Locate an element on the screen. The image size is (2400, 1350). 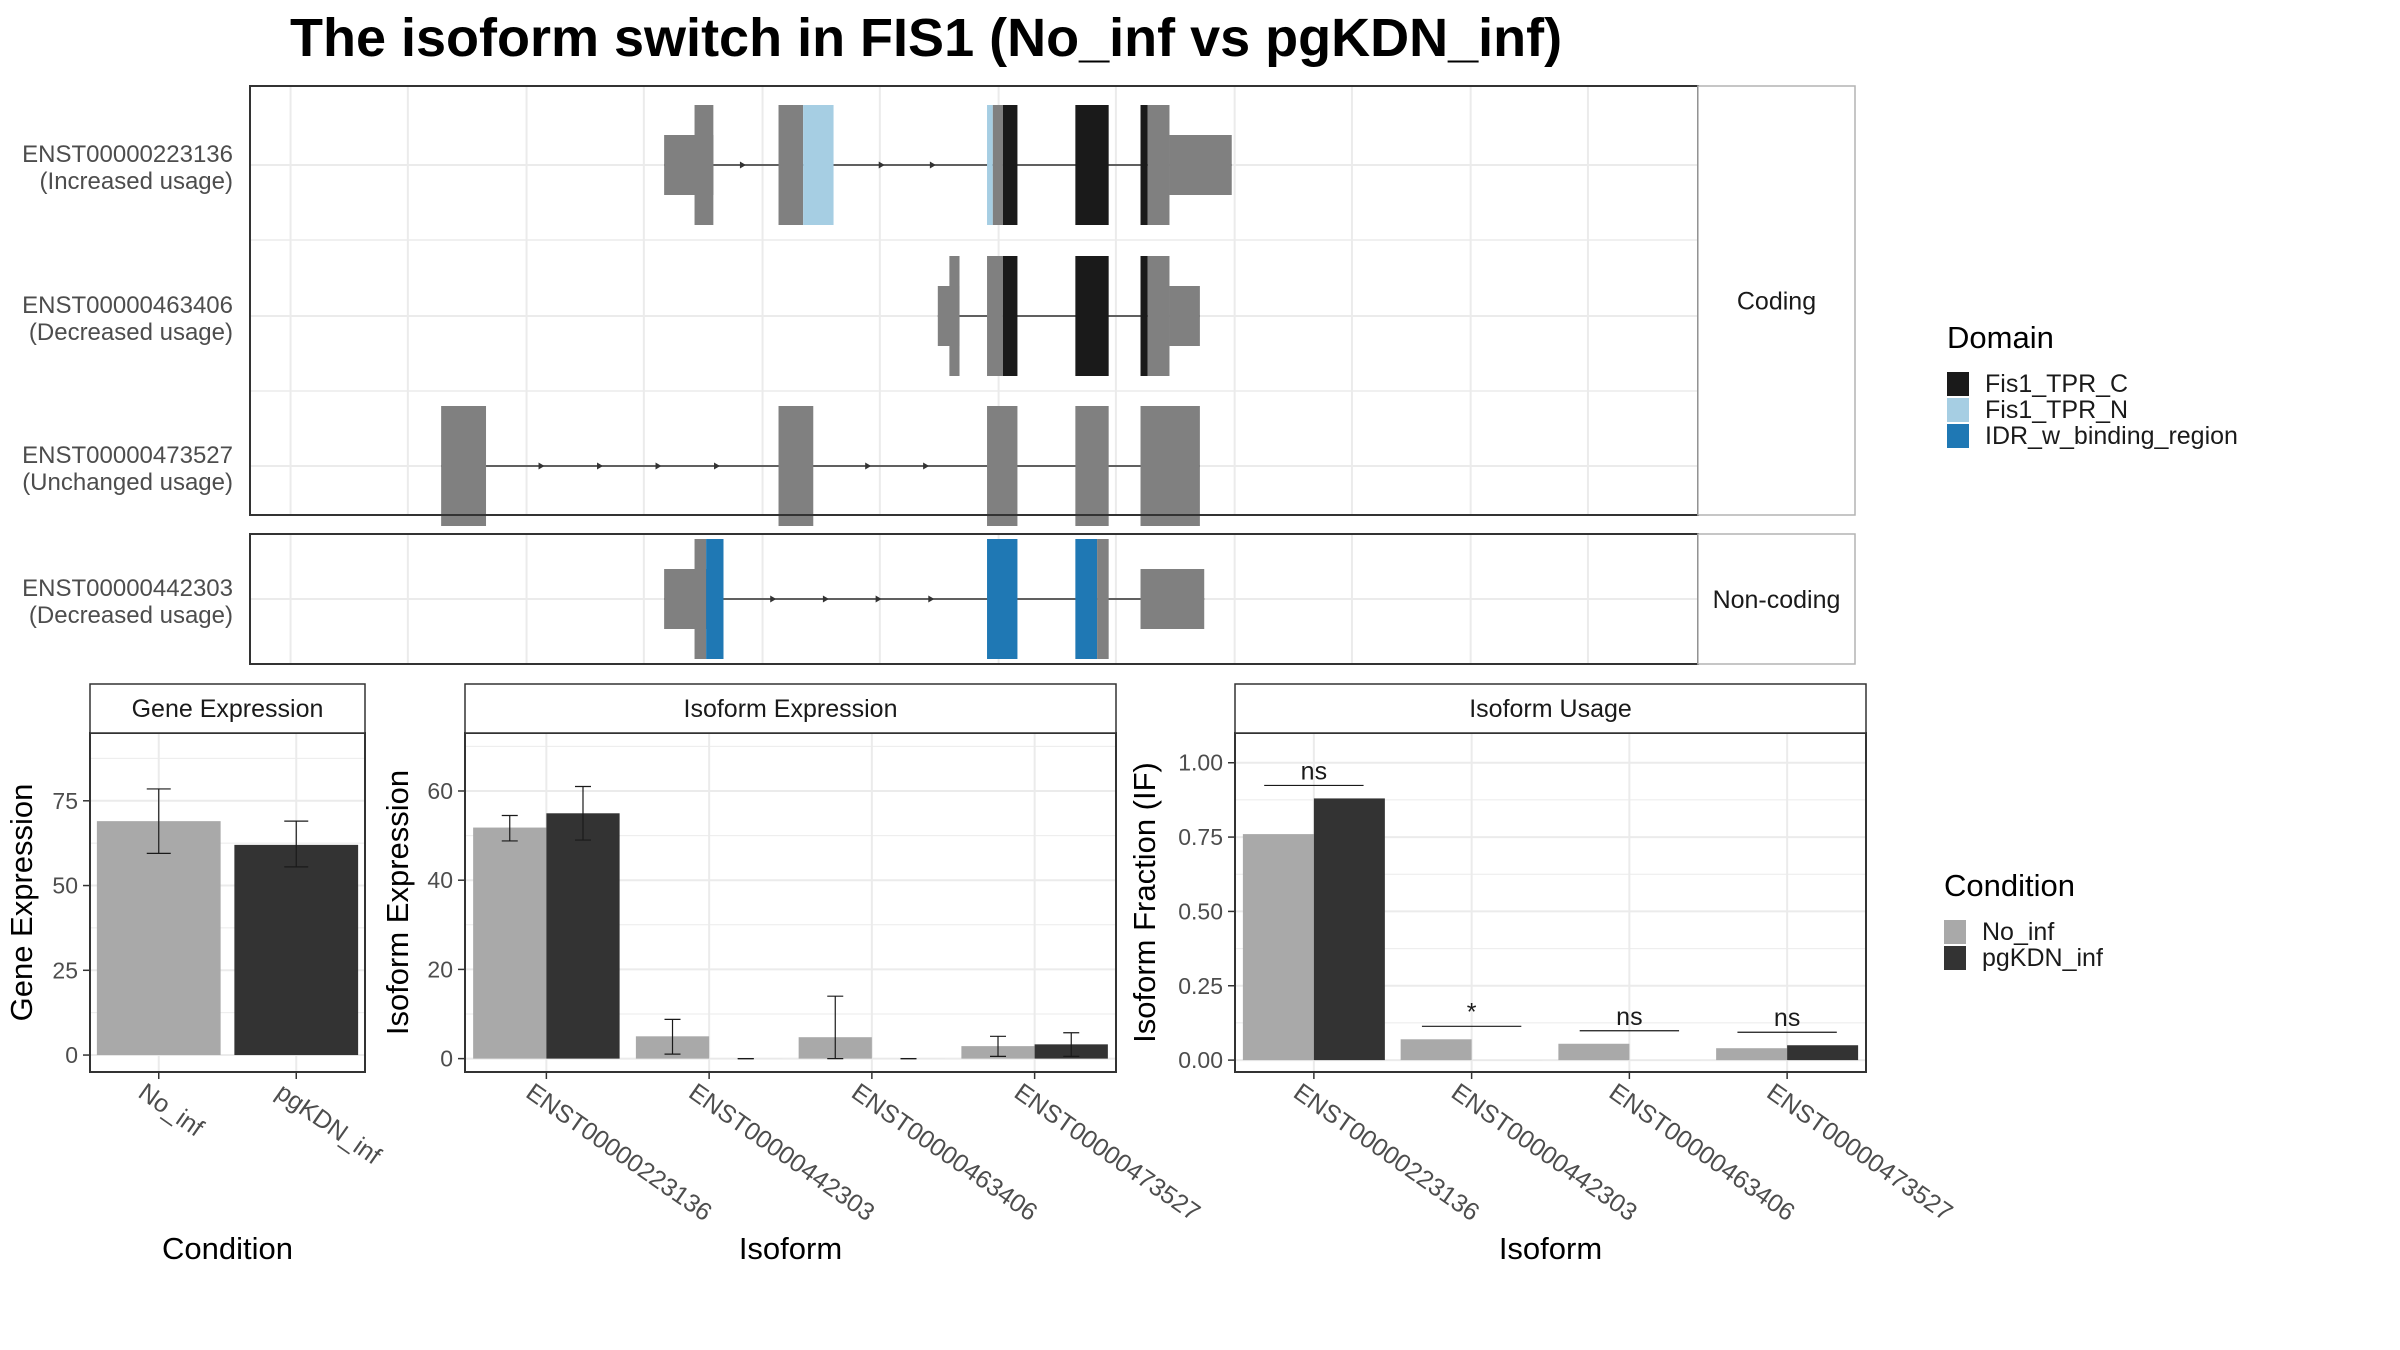
y-tick-label: 75 is located at coordinates (65, 801).